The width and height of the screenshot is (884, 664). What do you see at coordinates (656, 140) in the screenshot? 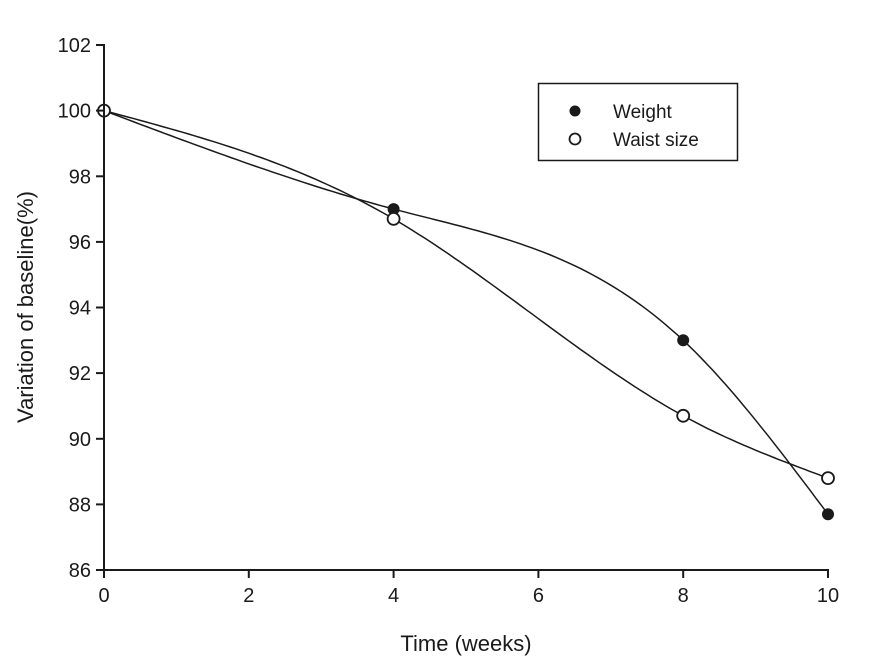
I see `legend-waist-size-label: Waist size` at bounding box center [656, 140].